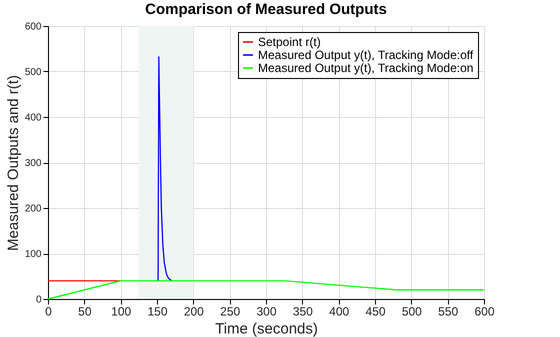  I want to click on x-tick-label: 100, so click(121, 311).